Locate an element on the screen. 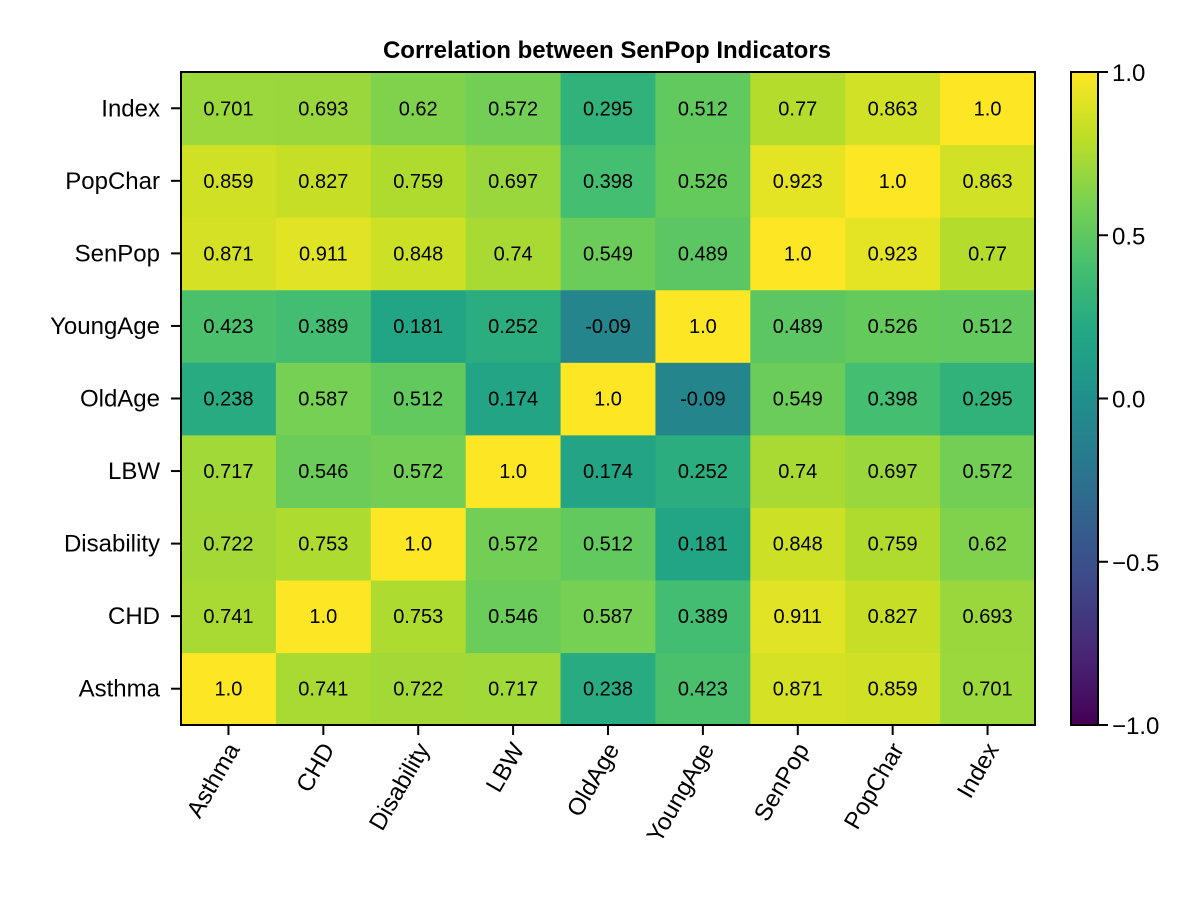 The width and height of the screenshot is (1200, 900). heatmap-cell-Index-Disability is located at coordinates (418, 109).